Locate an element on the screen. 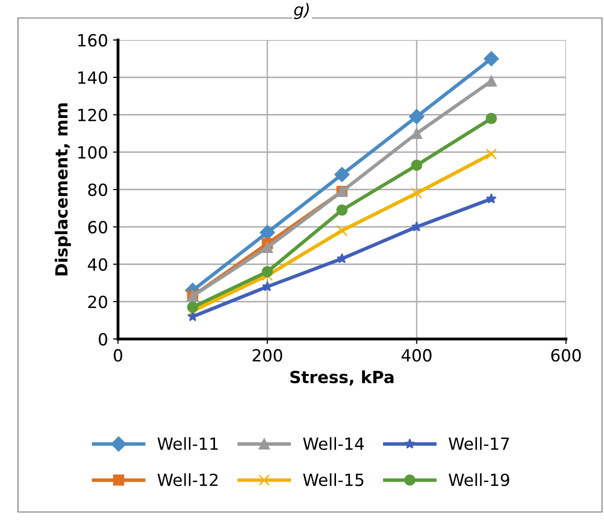 The image size is (604, 520). y-axis-title: Displacement, mm is located at coordinates (62, 189).